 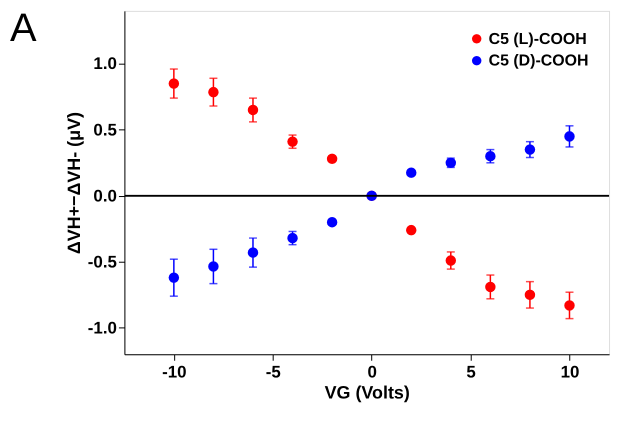 I want to click on x-tick-label: 10, so click(x=570, y=372).